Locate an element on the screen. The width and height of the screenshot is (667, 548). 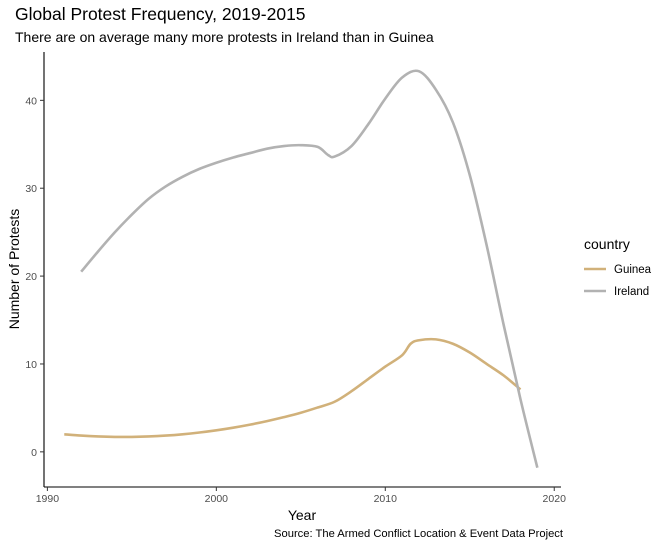
legend: country Guinea Ireland is located at coordinates (618, 267).